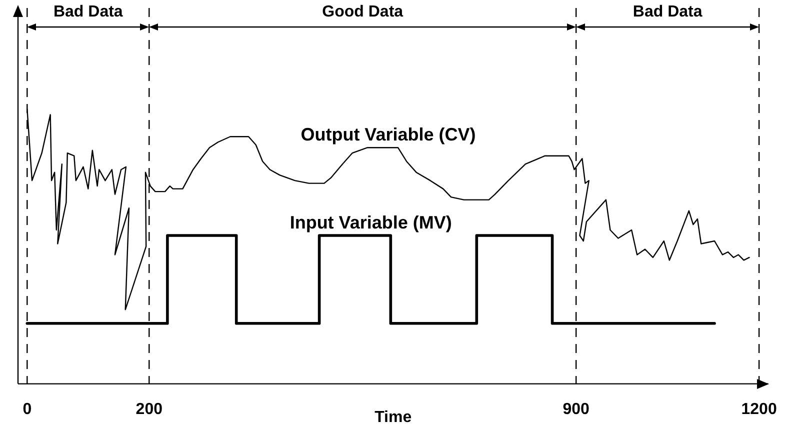 The width and height of the screenshot is (793, 444). Describe the element at coordinates (149, 409) in the screenshot. I see `x-tick-label: 200` at that location.